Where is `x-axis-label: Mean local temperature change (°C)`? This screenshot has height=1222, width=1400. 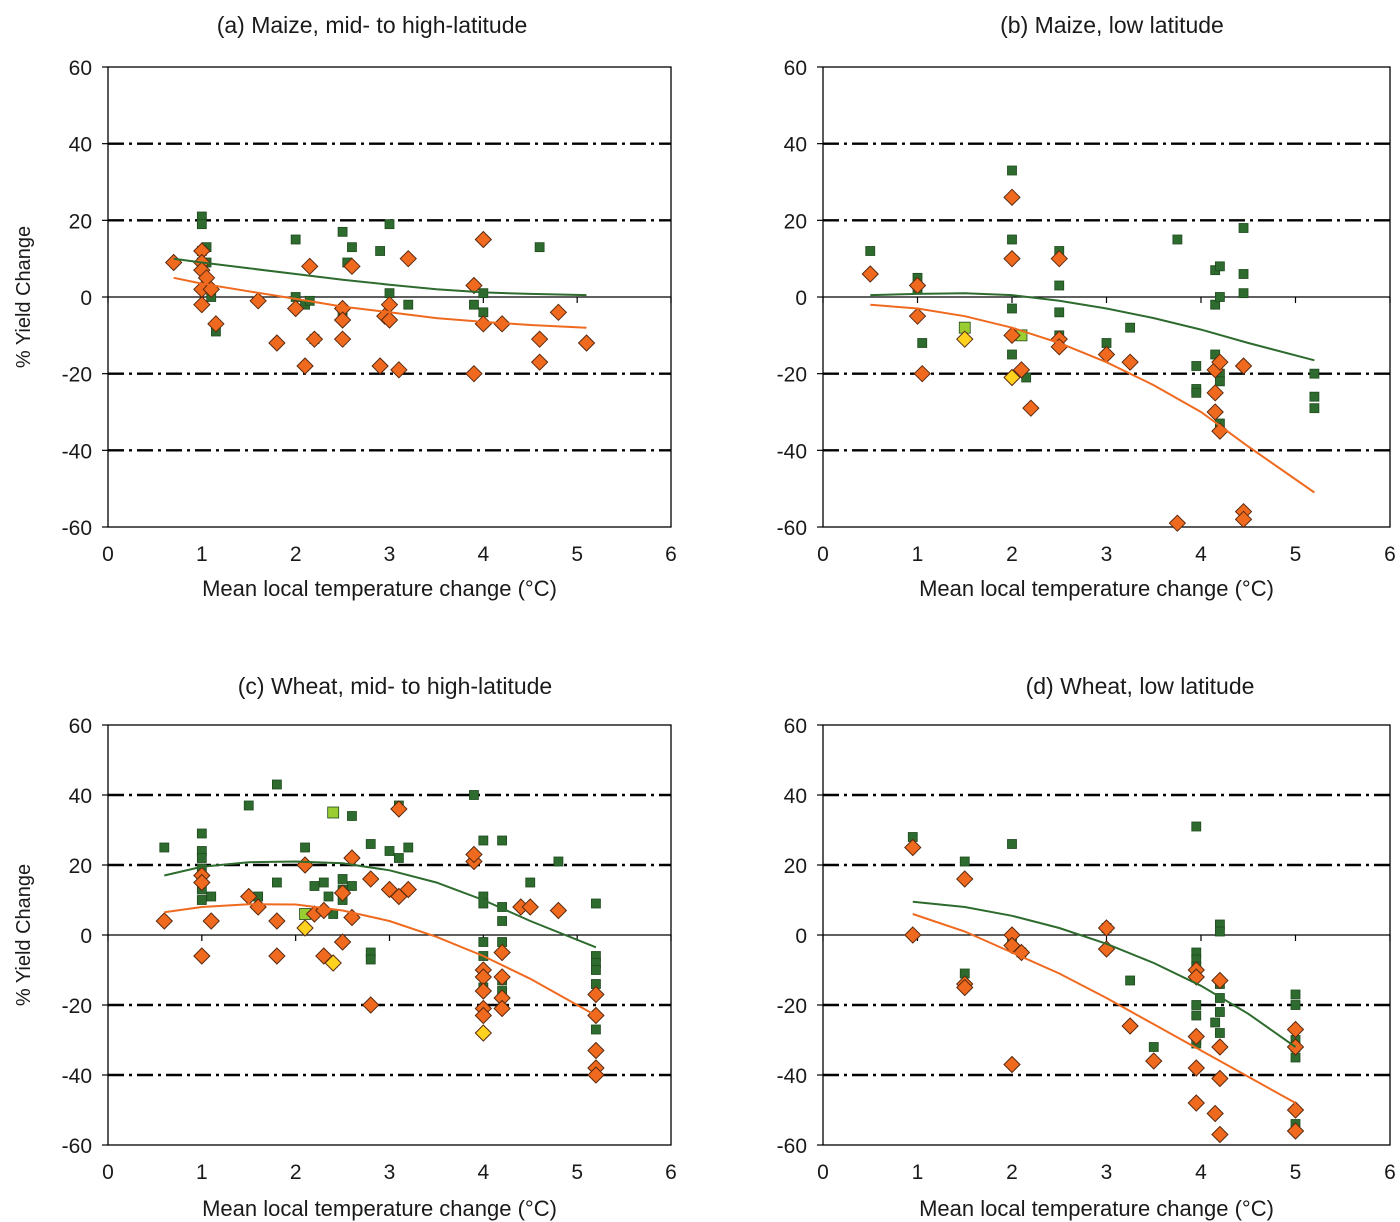 x-axis-label: Mean local temperature change (°C) is located at coordinates (1096, 588).